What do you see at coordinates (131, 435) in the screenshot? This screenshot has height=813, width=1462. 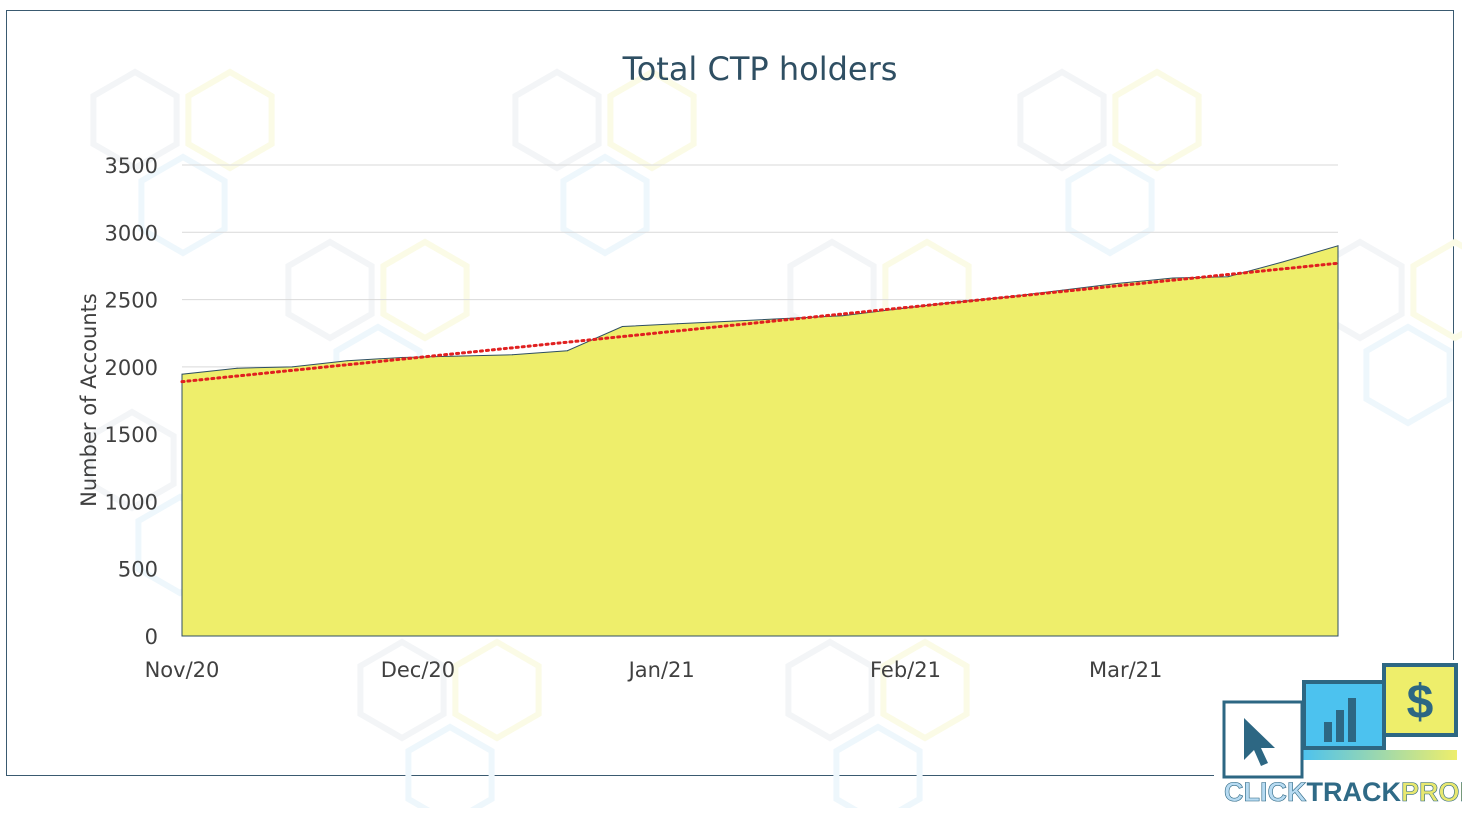 I see `y-tick-label: 1500` at bounding box center [131, 435].